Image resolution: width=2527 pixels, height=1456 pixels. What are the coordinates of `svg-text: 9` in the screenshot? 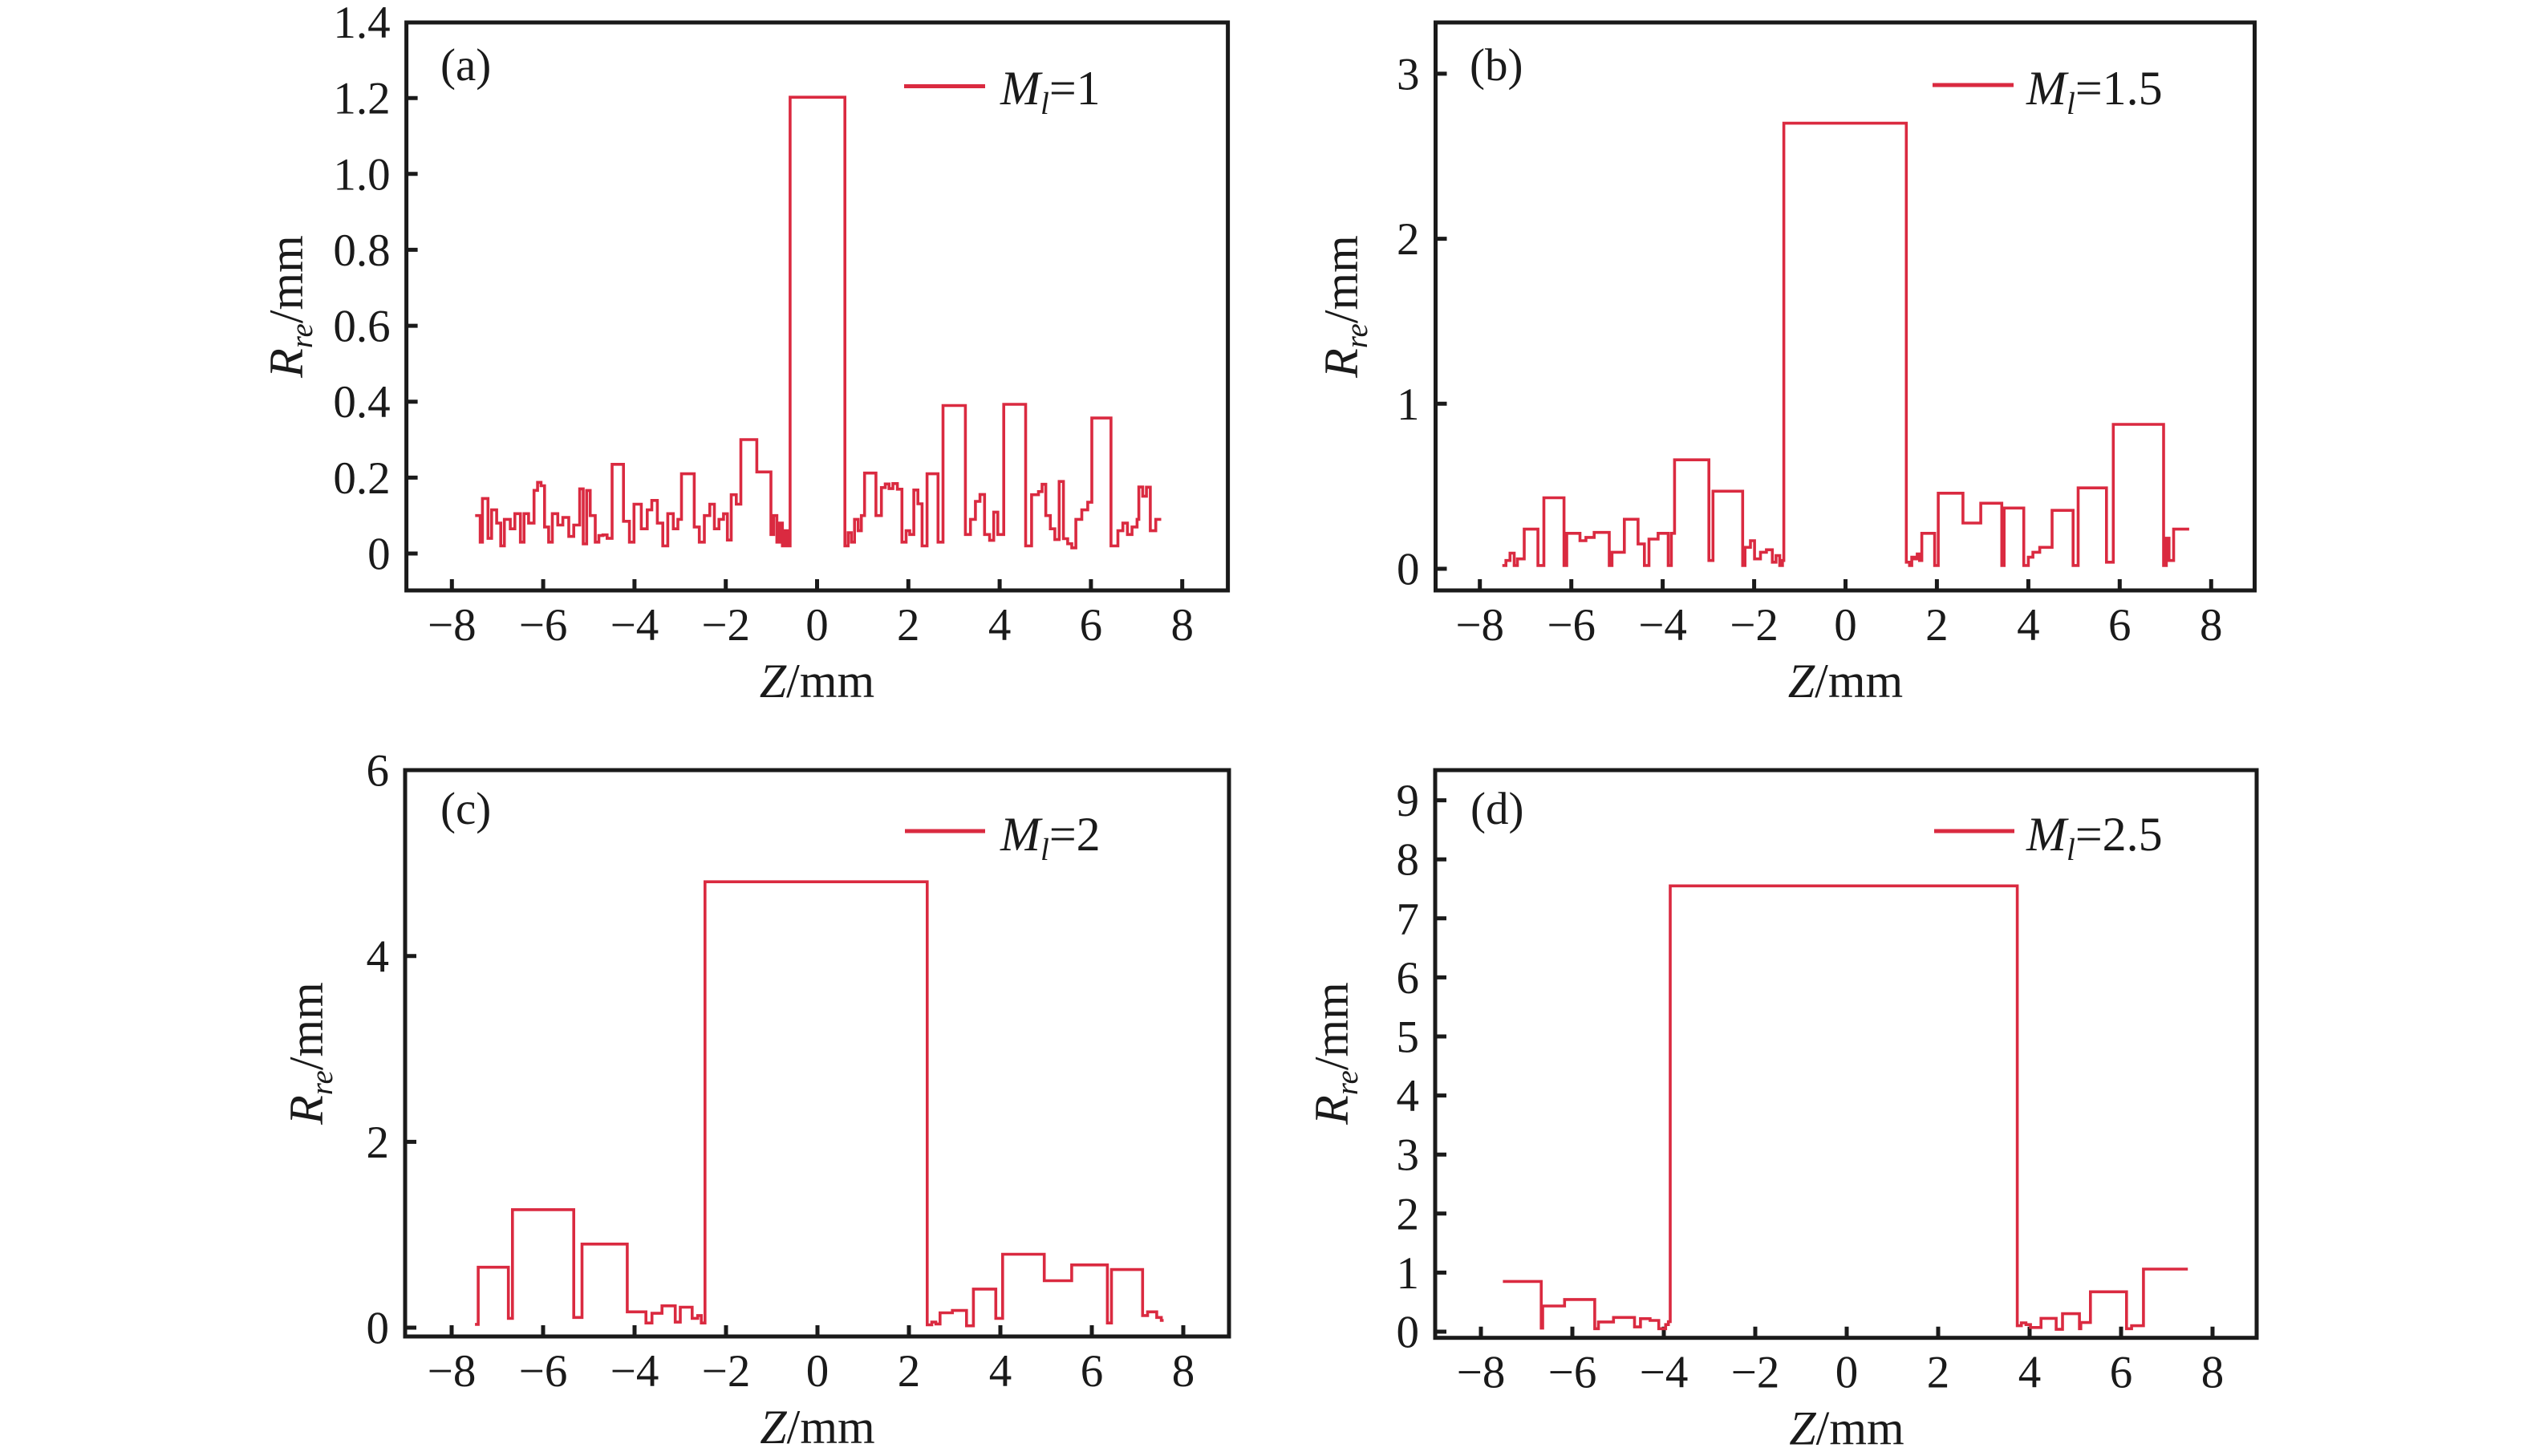 It's located at (1408, 801).